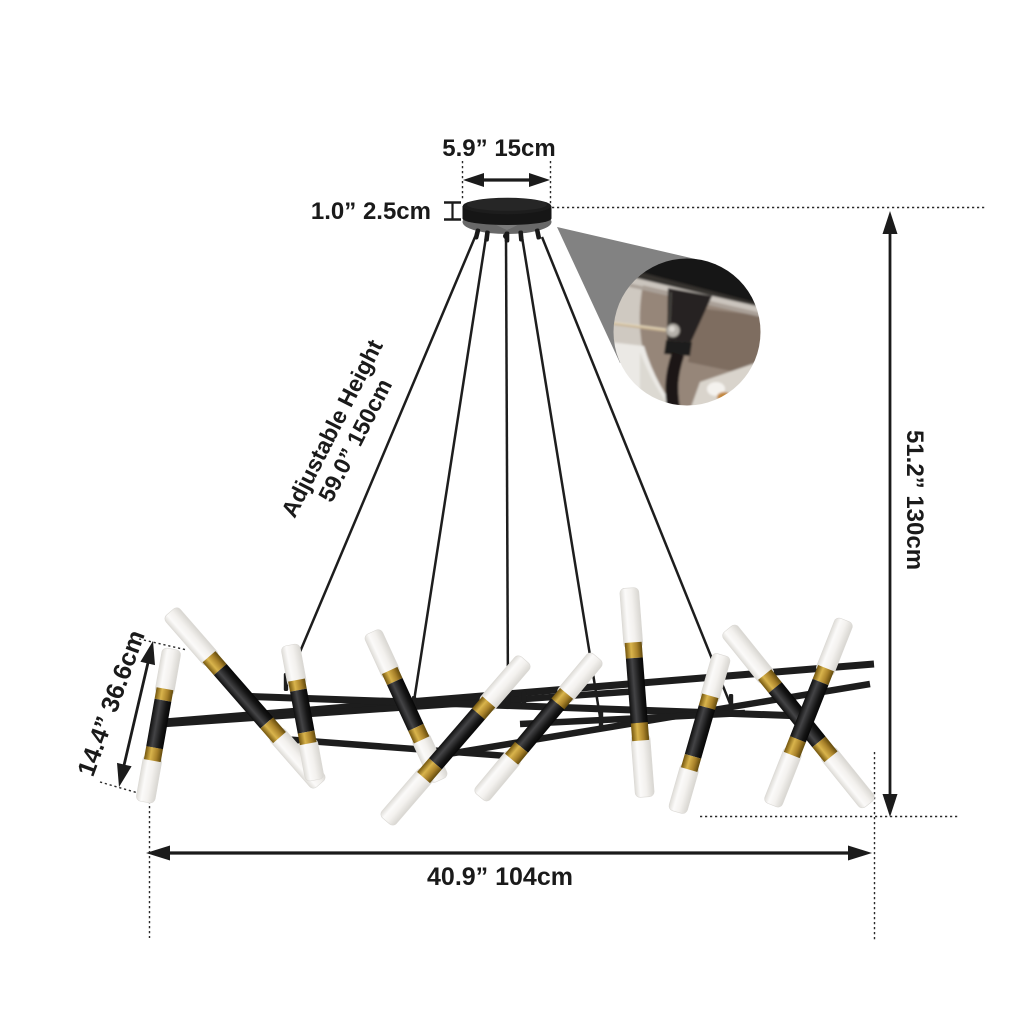  I want to click on svg-text: 1.0” 2.5cm, so click(371, 211).